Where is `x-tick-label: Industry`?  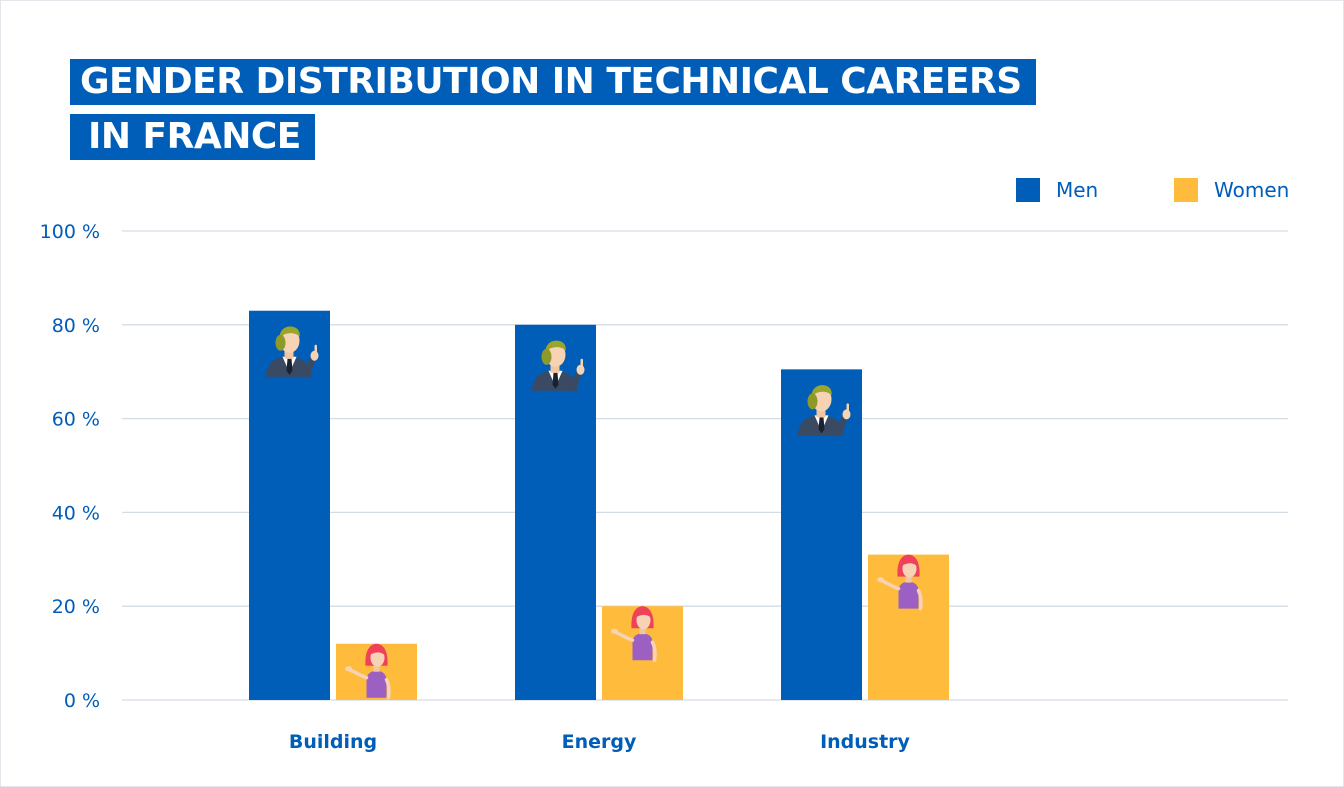 x-tick-label: Industry is located at coordinates (865, 742).